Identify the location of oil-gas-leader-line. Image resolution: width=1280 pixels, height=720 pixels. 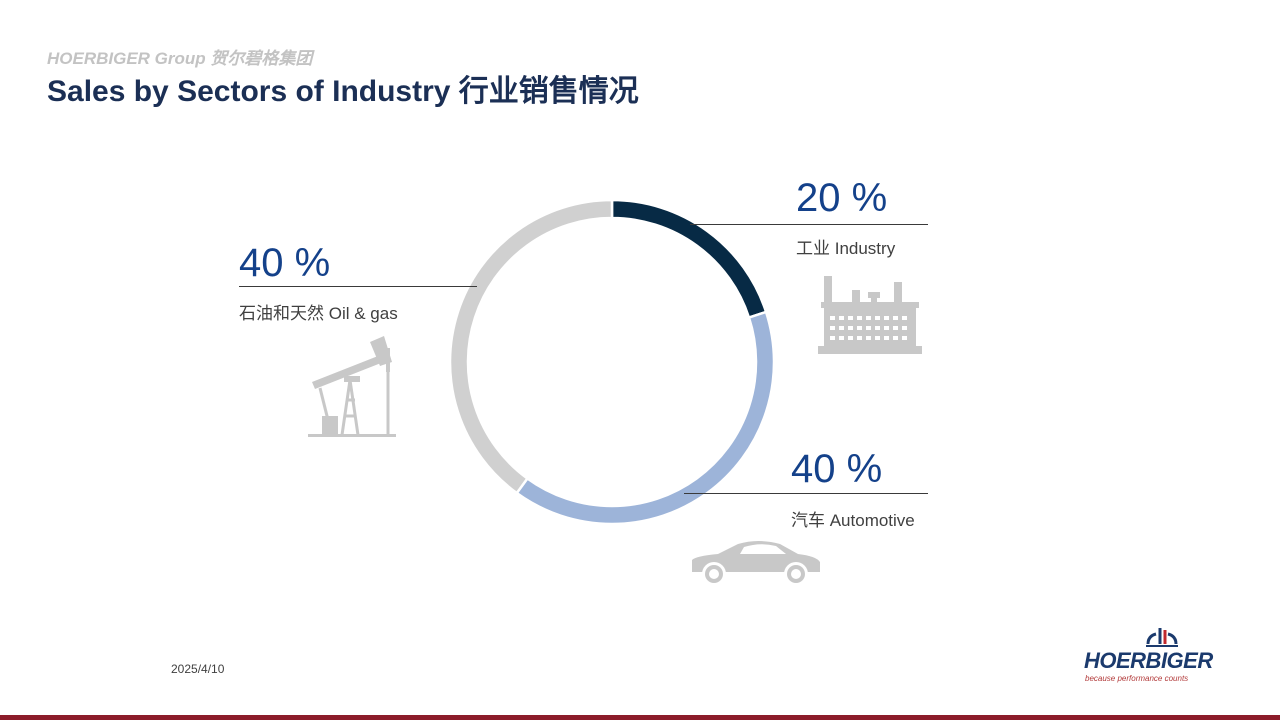
(358, 286).